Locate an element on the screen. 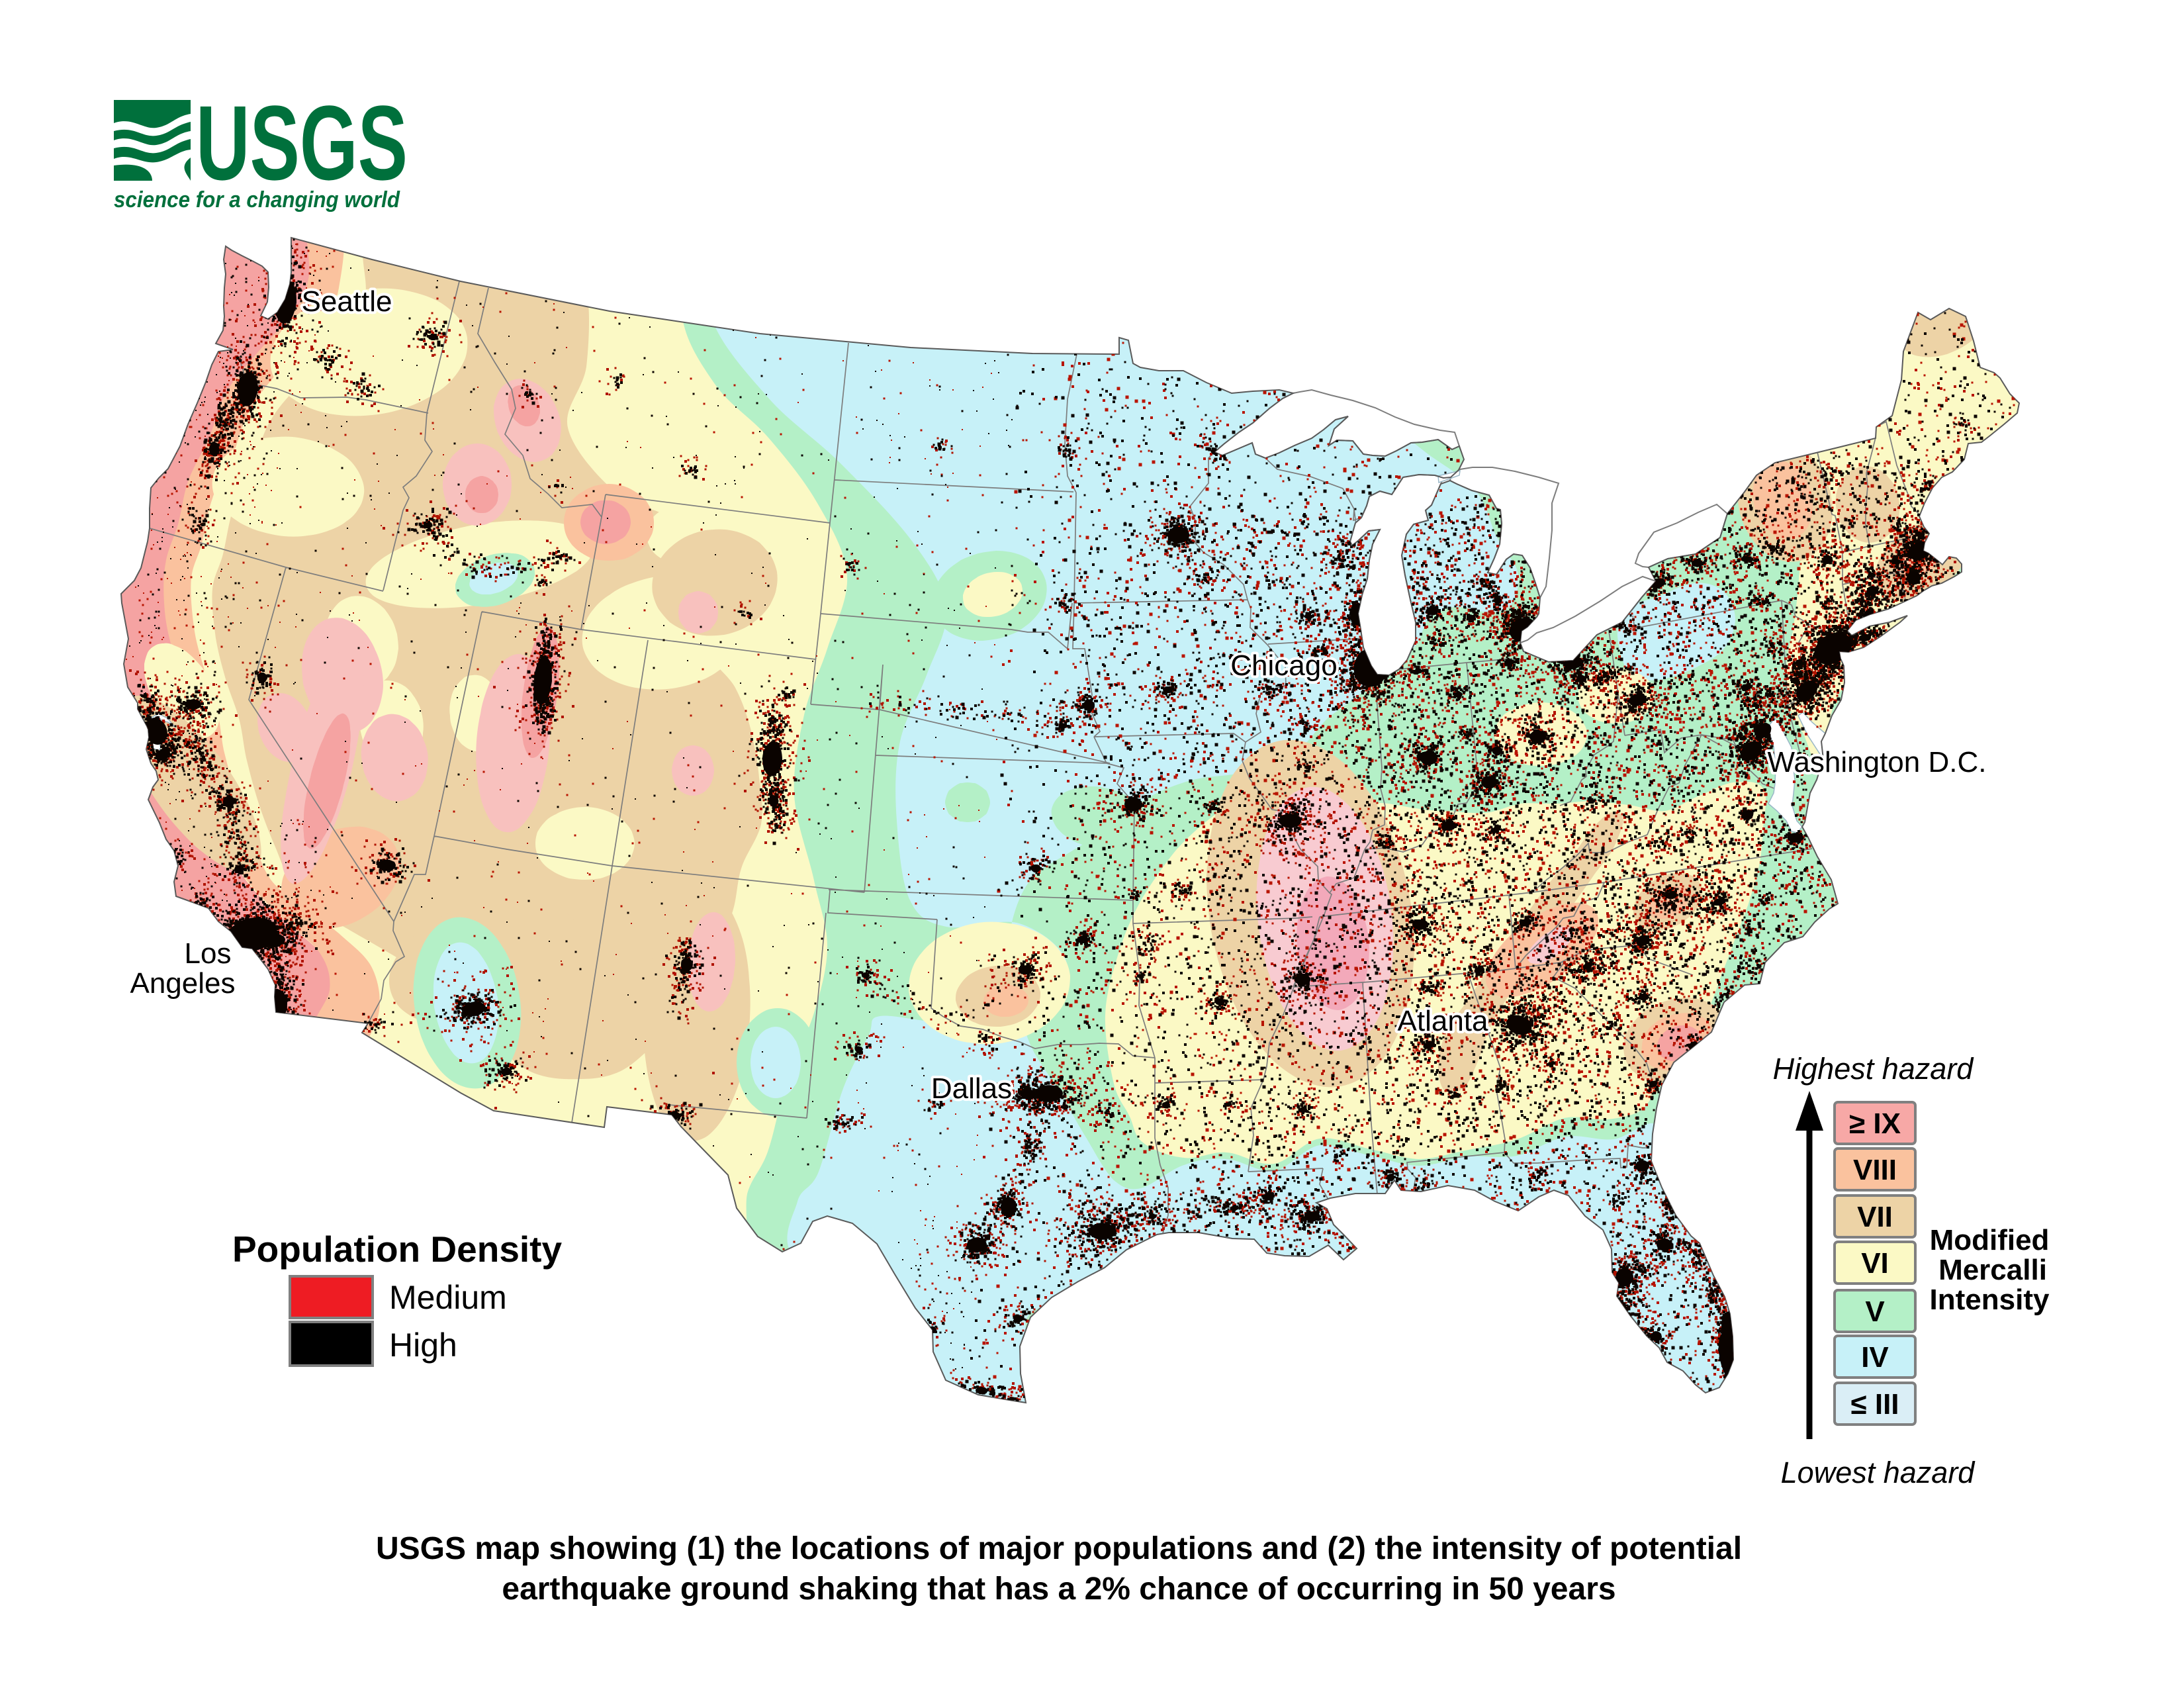 This screenshot has height=1688, width=2184. svg-text: VIII is located at coordinates (1875, 1170).